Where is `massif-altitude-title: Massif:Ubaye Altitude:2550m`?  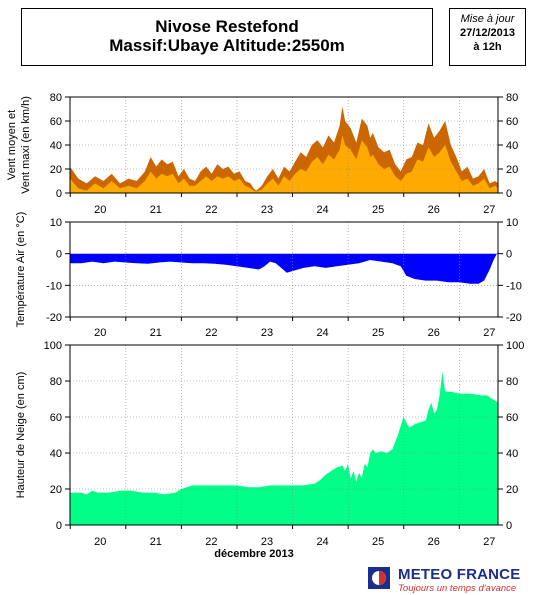 massif-altitude-title: Massif:Ubaye Altitude:2550m is located at coordinates (227, 45).